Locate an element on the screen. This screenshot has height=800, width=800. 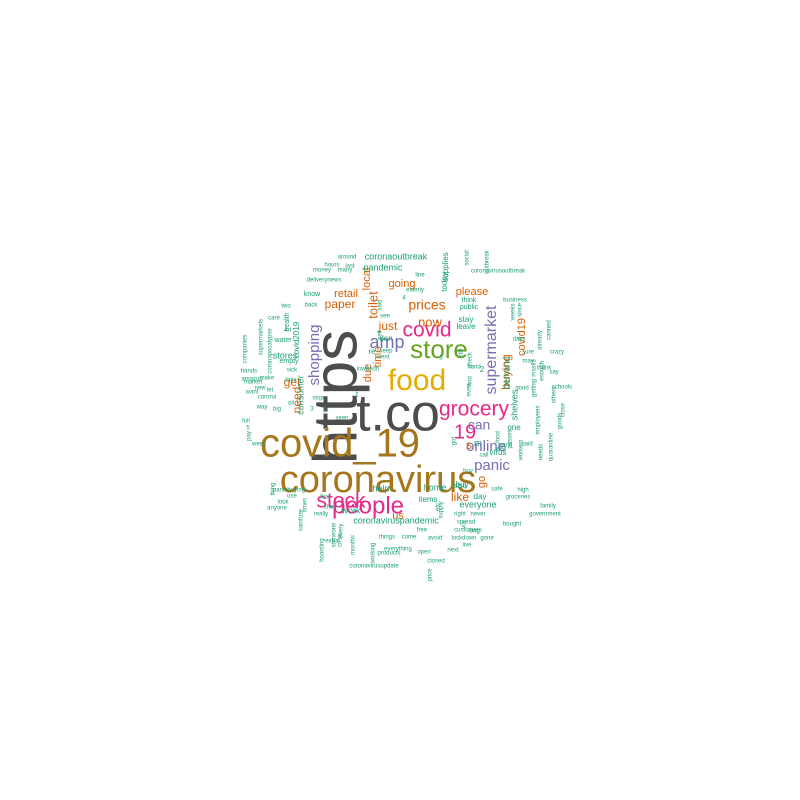
word-help: help is located at coordinates (380, 488).